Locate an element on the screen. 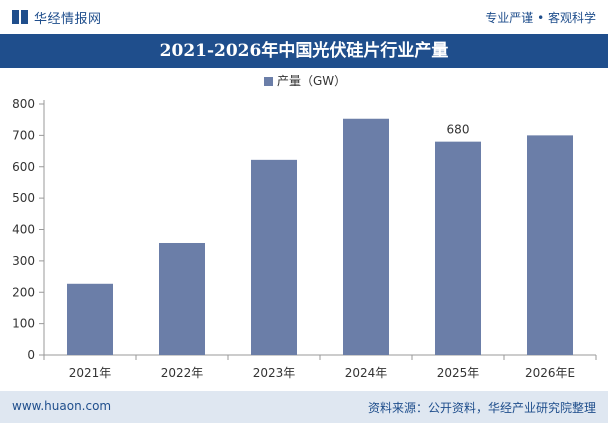 The image size is (608, 423). legend-label: 产量（GW） is located at coordinates (311, 81).